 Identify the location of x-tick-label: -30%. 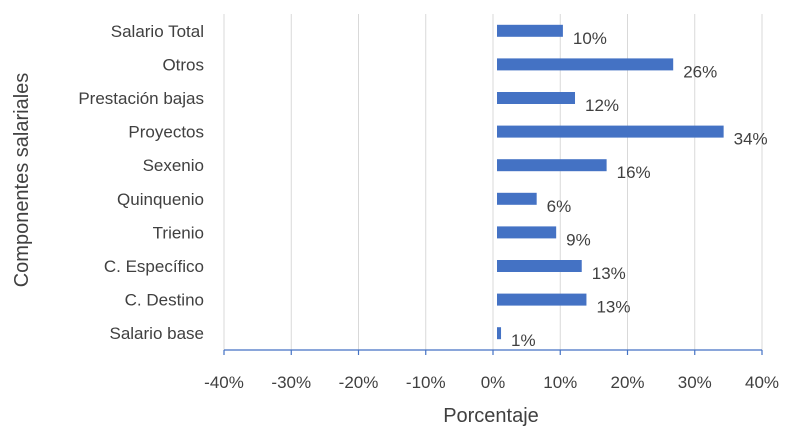
(291, 382).